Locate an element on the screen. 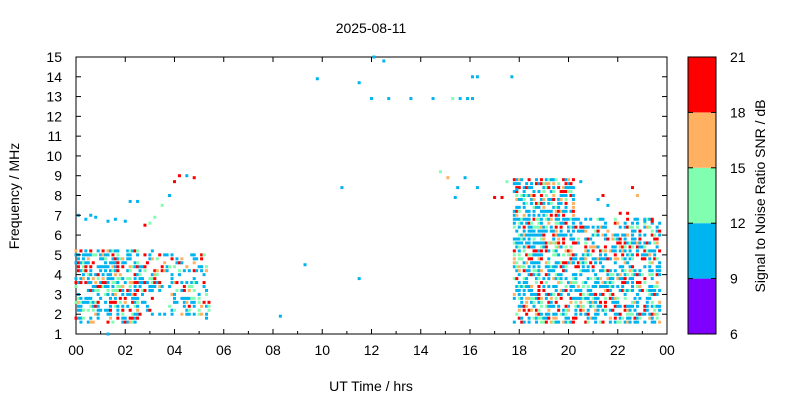 Image resolution: width=800 pixels, height=400 pixels. x-tick-label: 00 is located at coordinates (76, 350).